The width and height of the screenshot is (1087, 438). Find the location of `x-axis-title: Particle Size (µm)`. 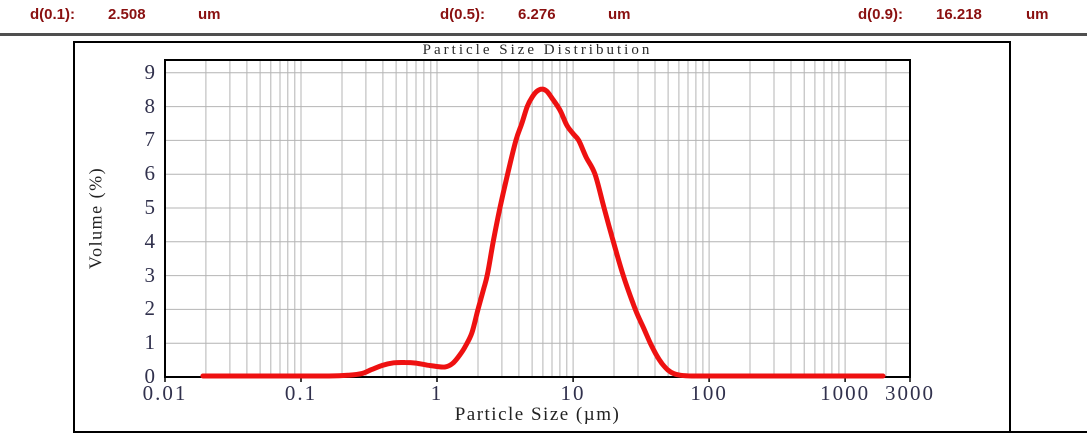

x-axis-title: Particle Size (µm) is located at coordinates (537, 414).